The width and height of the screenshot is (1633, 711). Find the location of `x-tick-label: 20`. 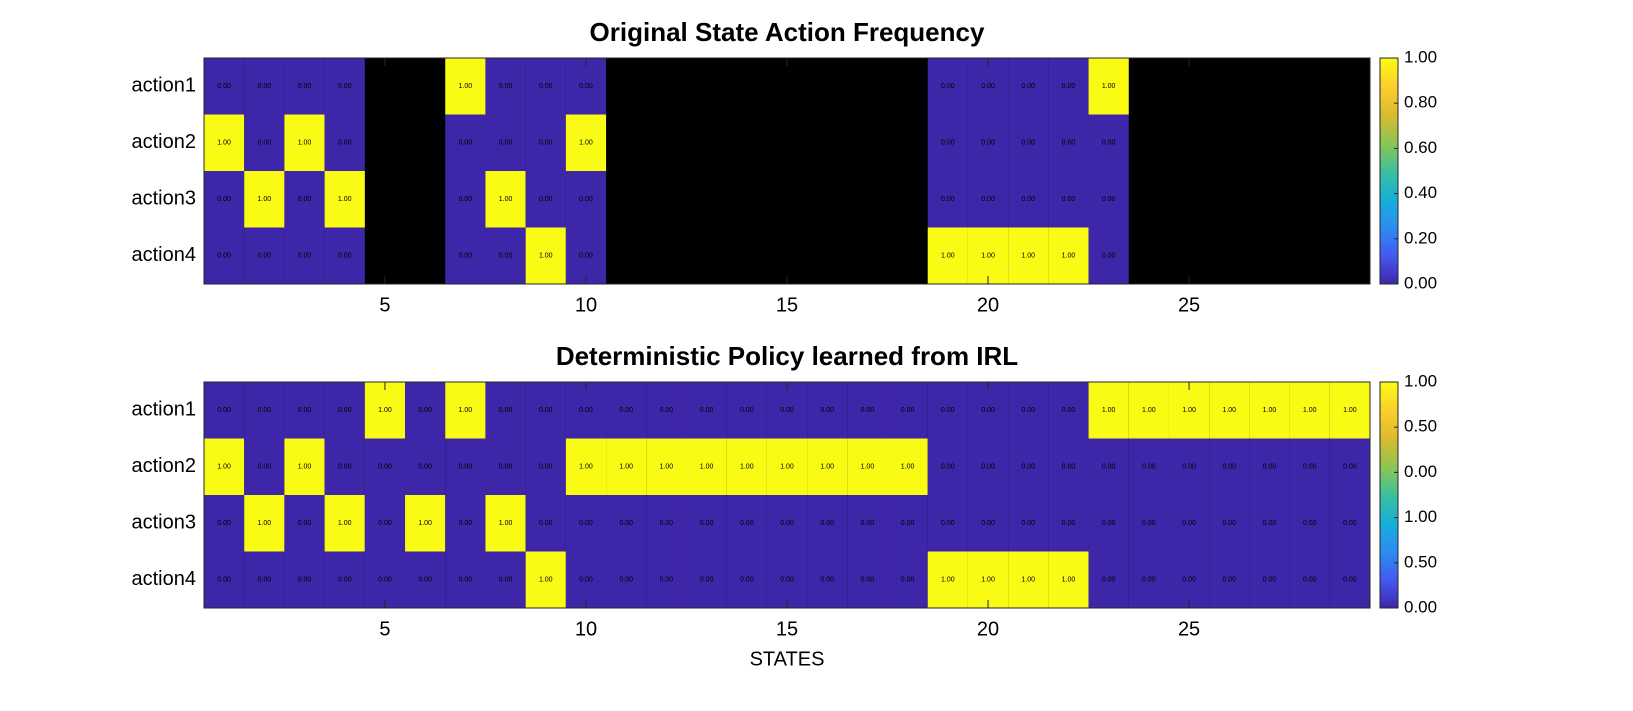

x-tick-label: 20 is located at coordinates (988, 305).